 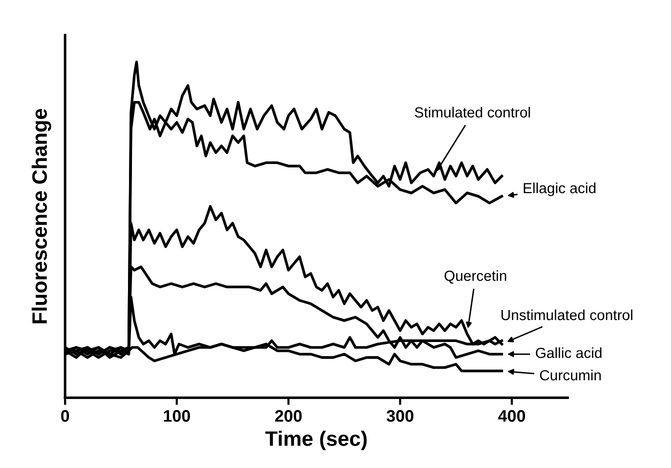 I want to click on x-tick-label: 100, so click(x=177, y=416).